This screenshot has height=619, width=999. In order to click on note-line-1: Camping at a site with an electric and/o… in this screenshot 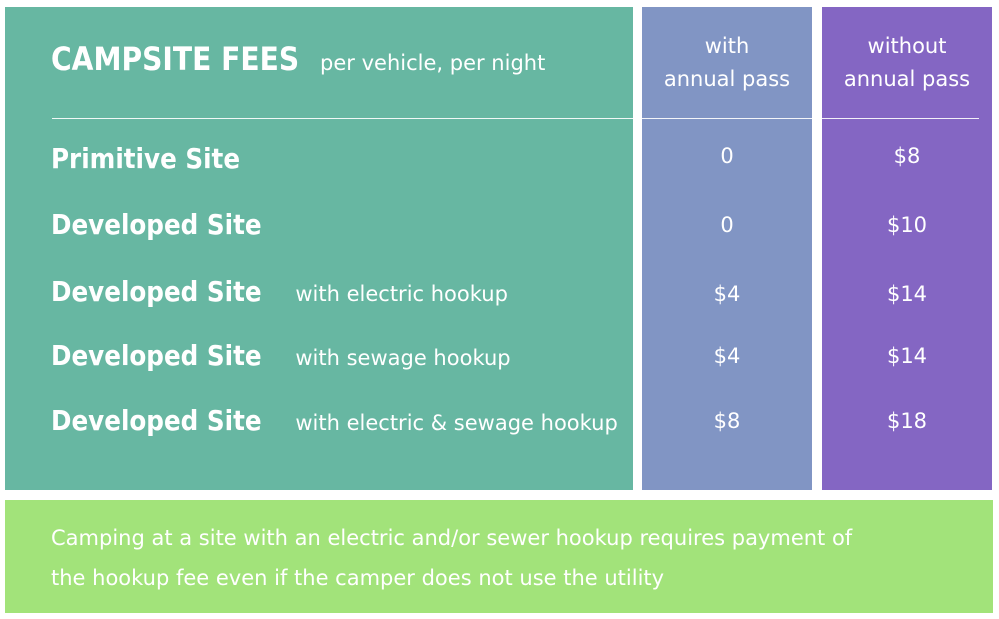, I will do `click(452, 538)`.